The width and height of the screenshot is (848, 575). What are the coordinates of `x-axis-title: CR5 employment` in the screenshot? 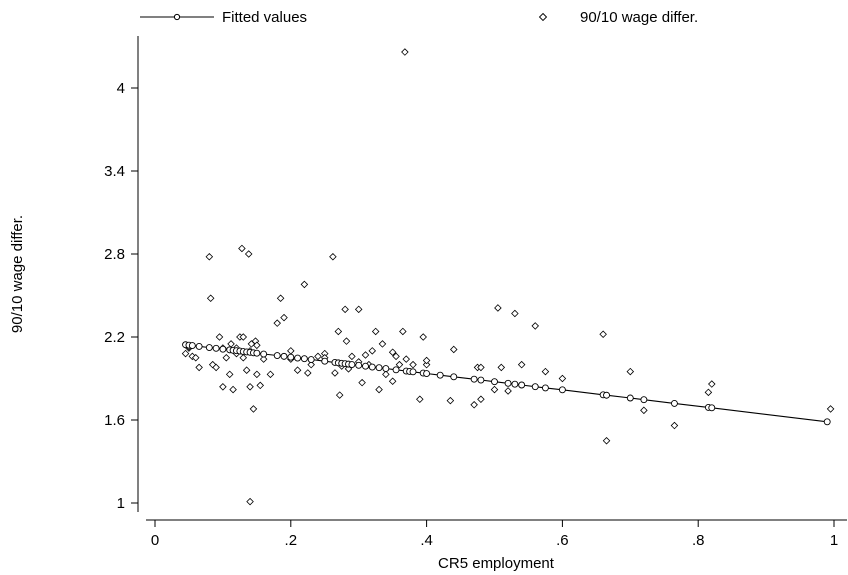 It's located at (496, 563).